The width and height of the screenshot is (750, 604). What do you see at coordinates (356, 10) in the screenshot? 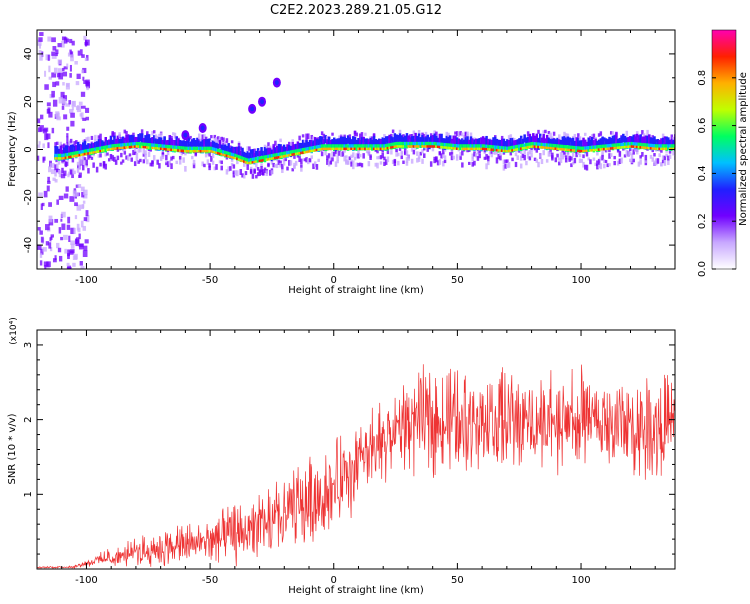
I see `page-title: C2E2.2023.289.21.05.G12` at bounding box center [356, 10].